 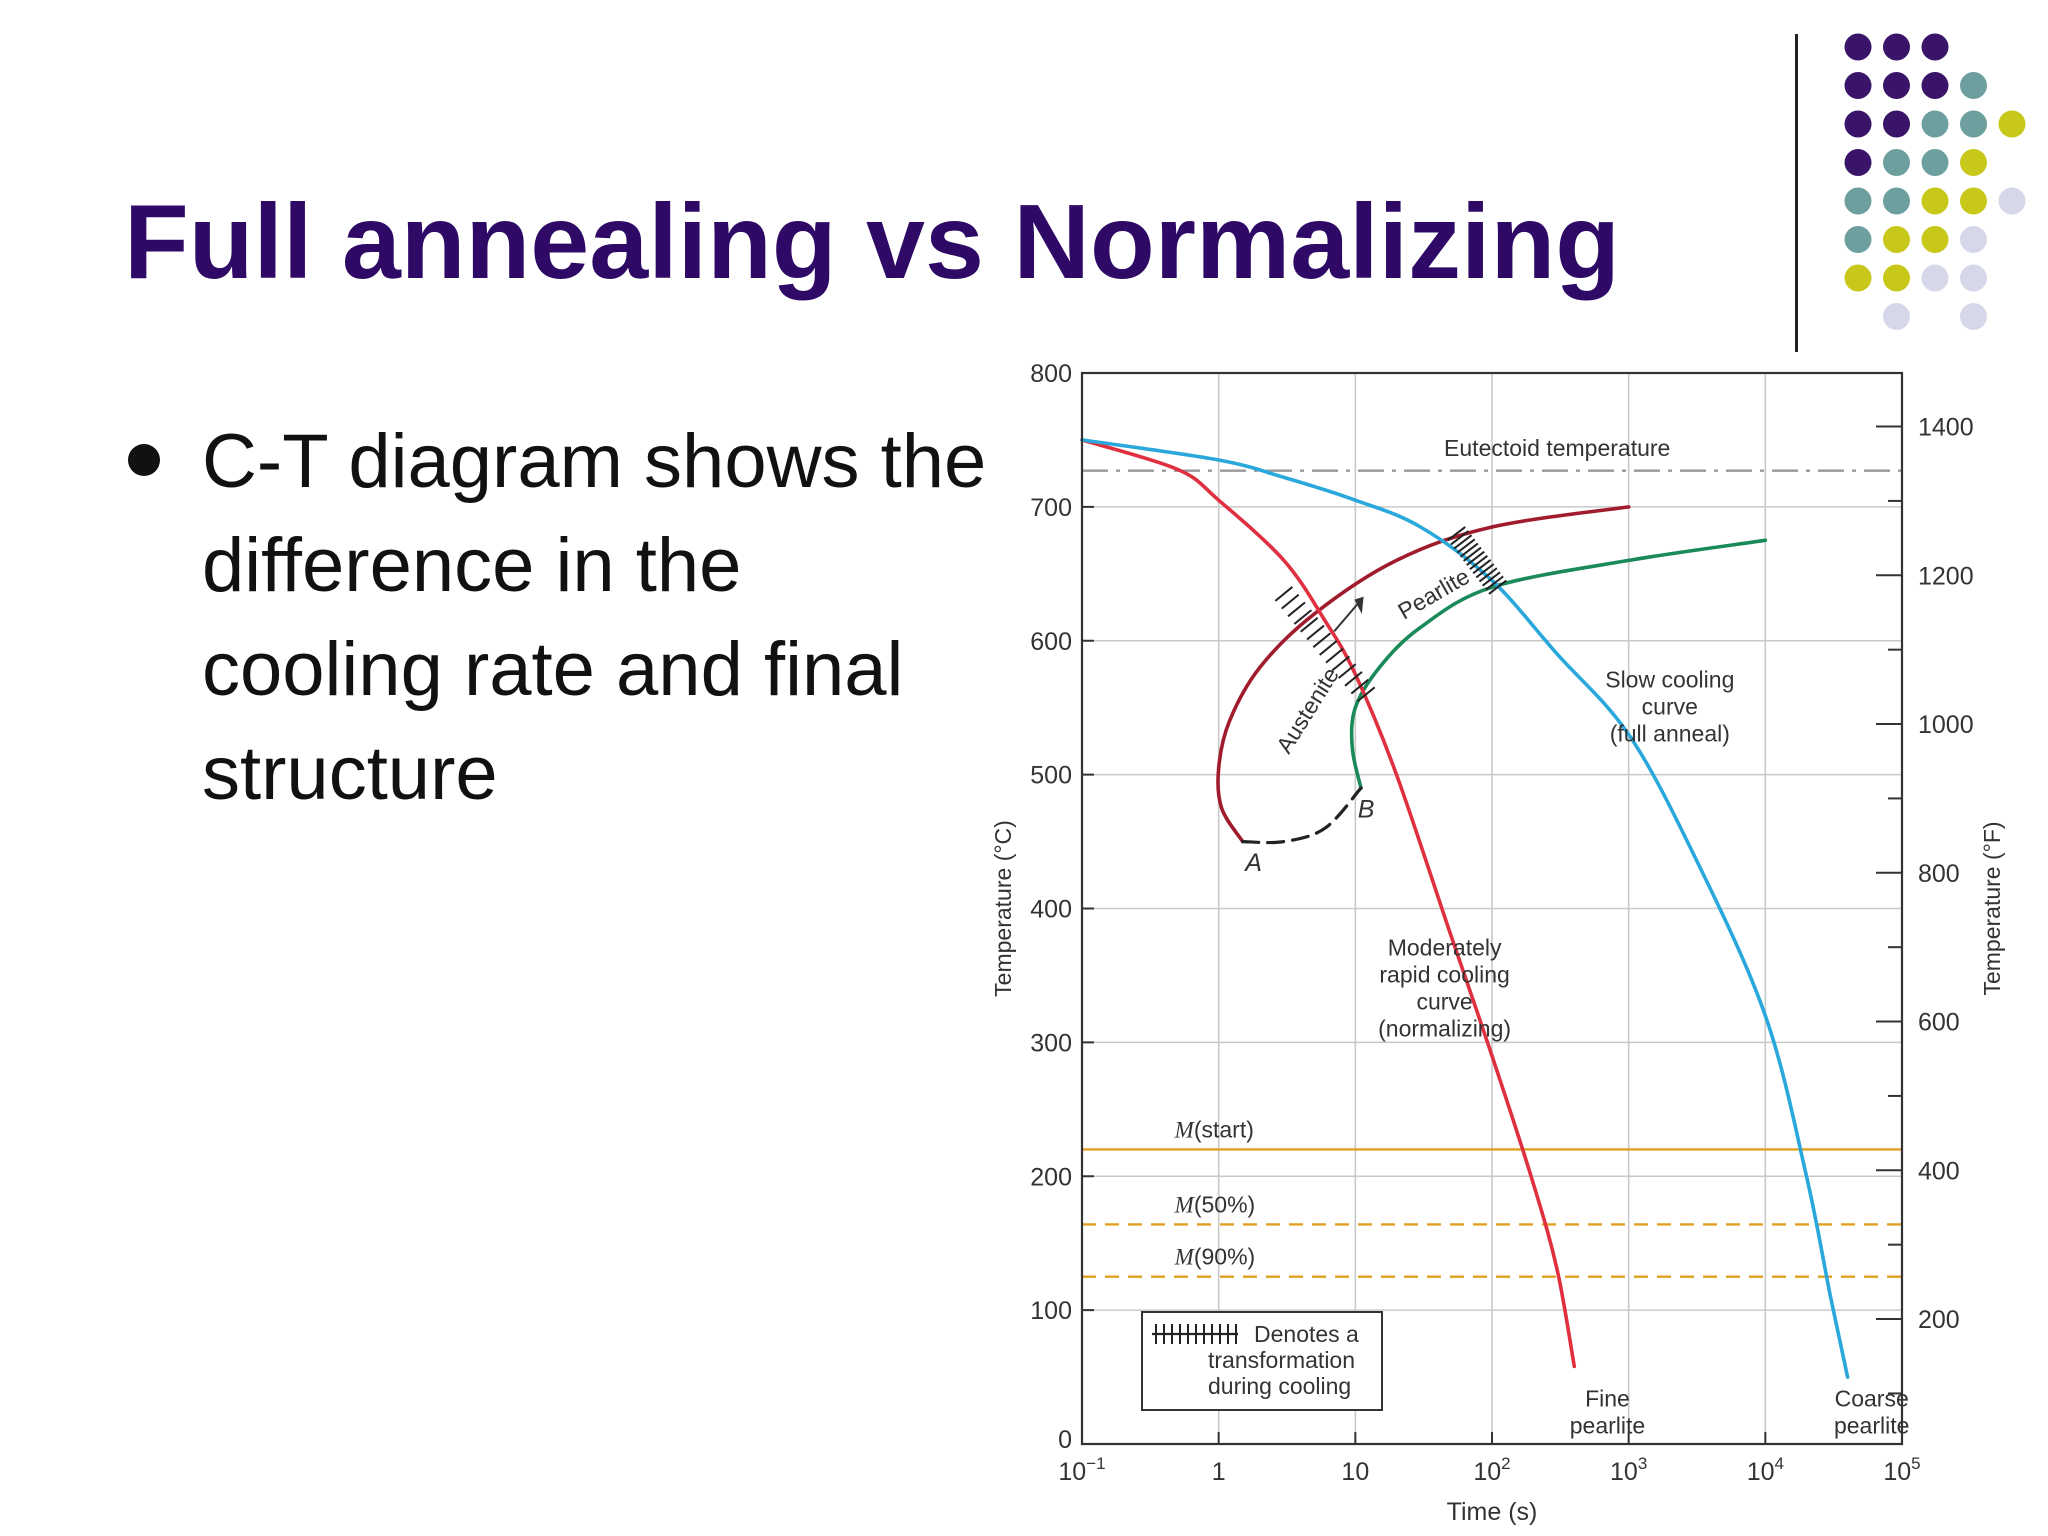 I want to click on y-tick-label: 100, so click(x=1051, y=1311).